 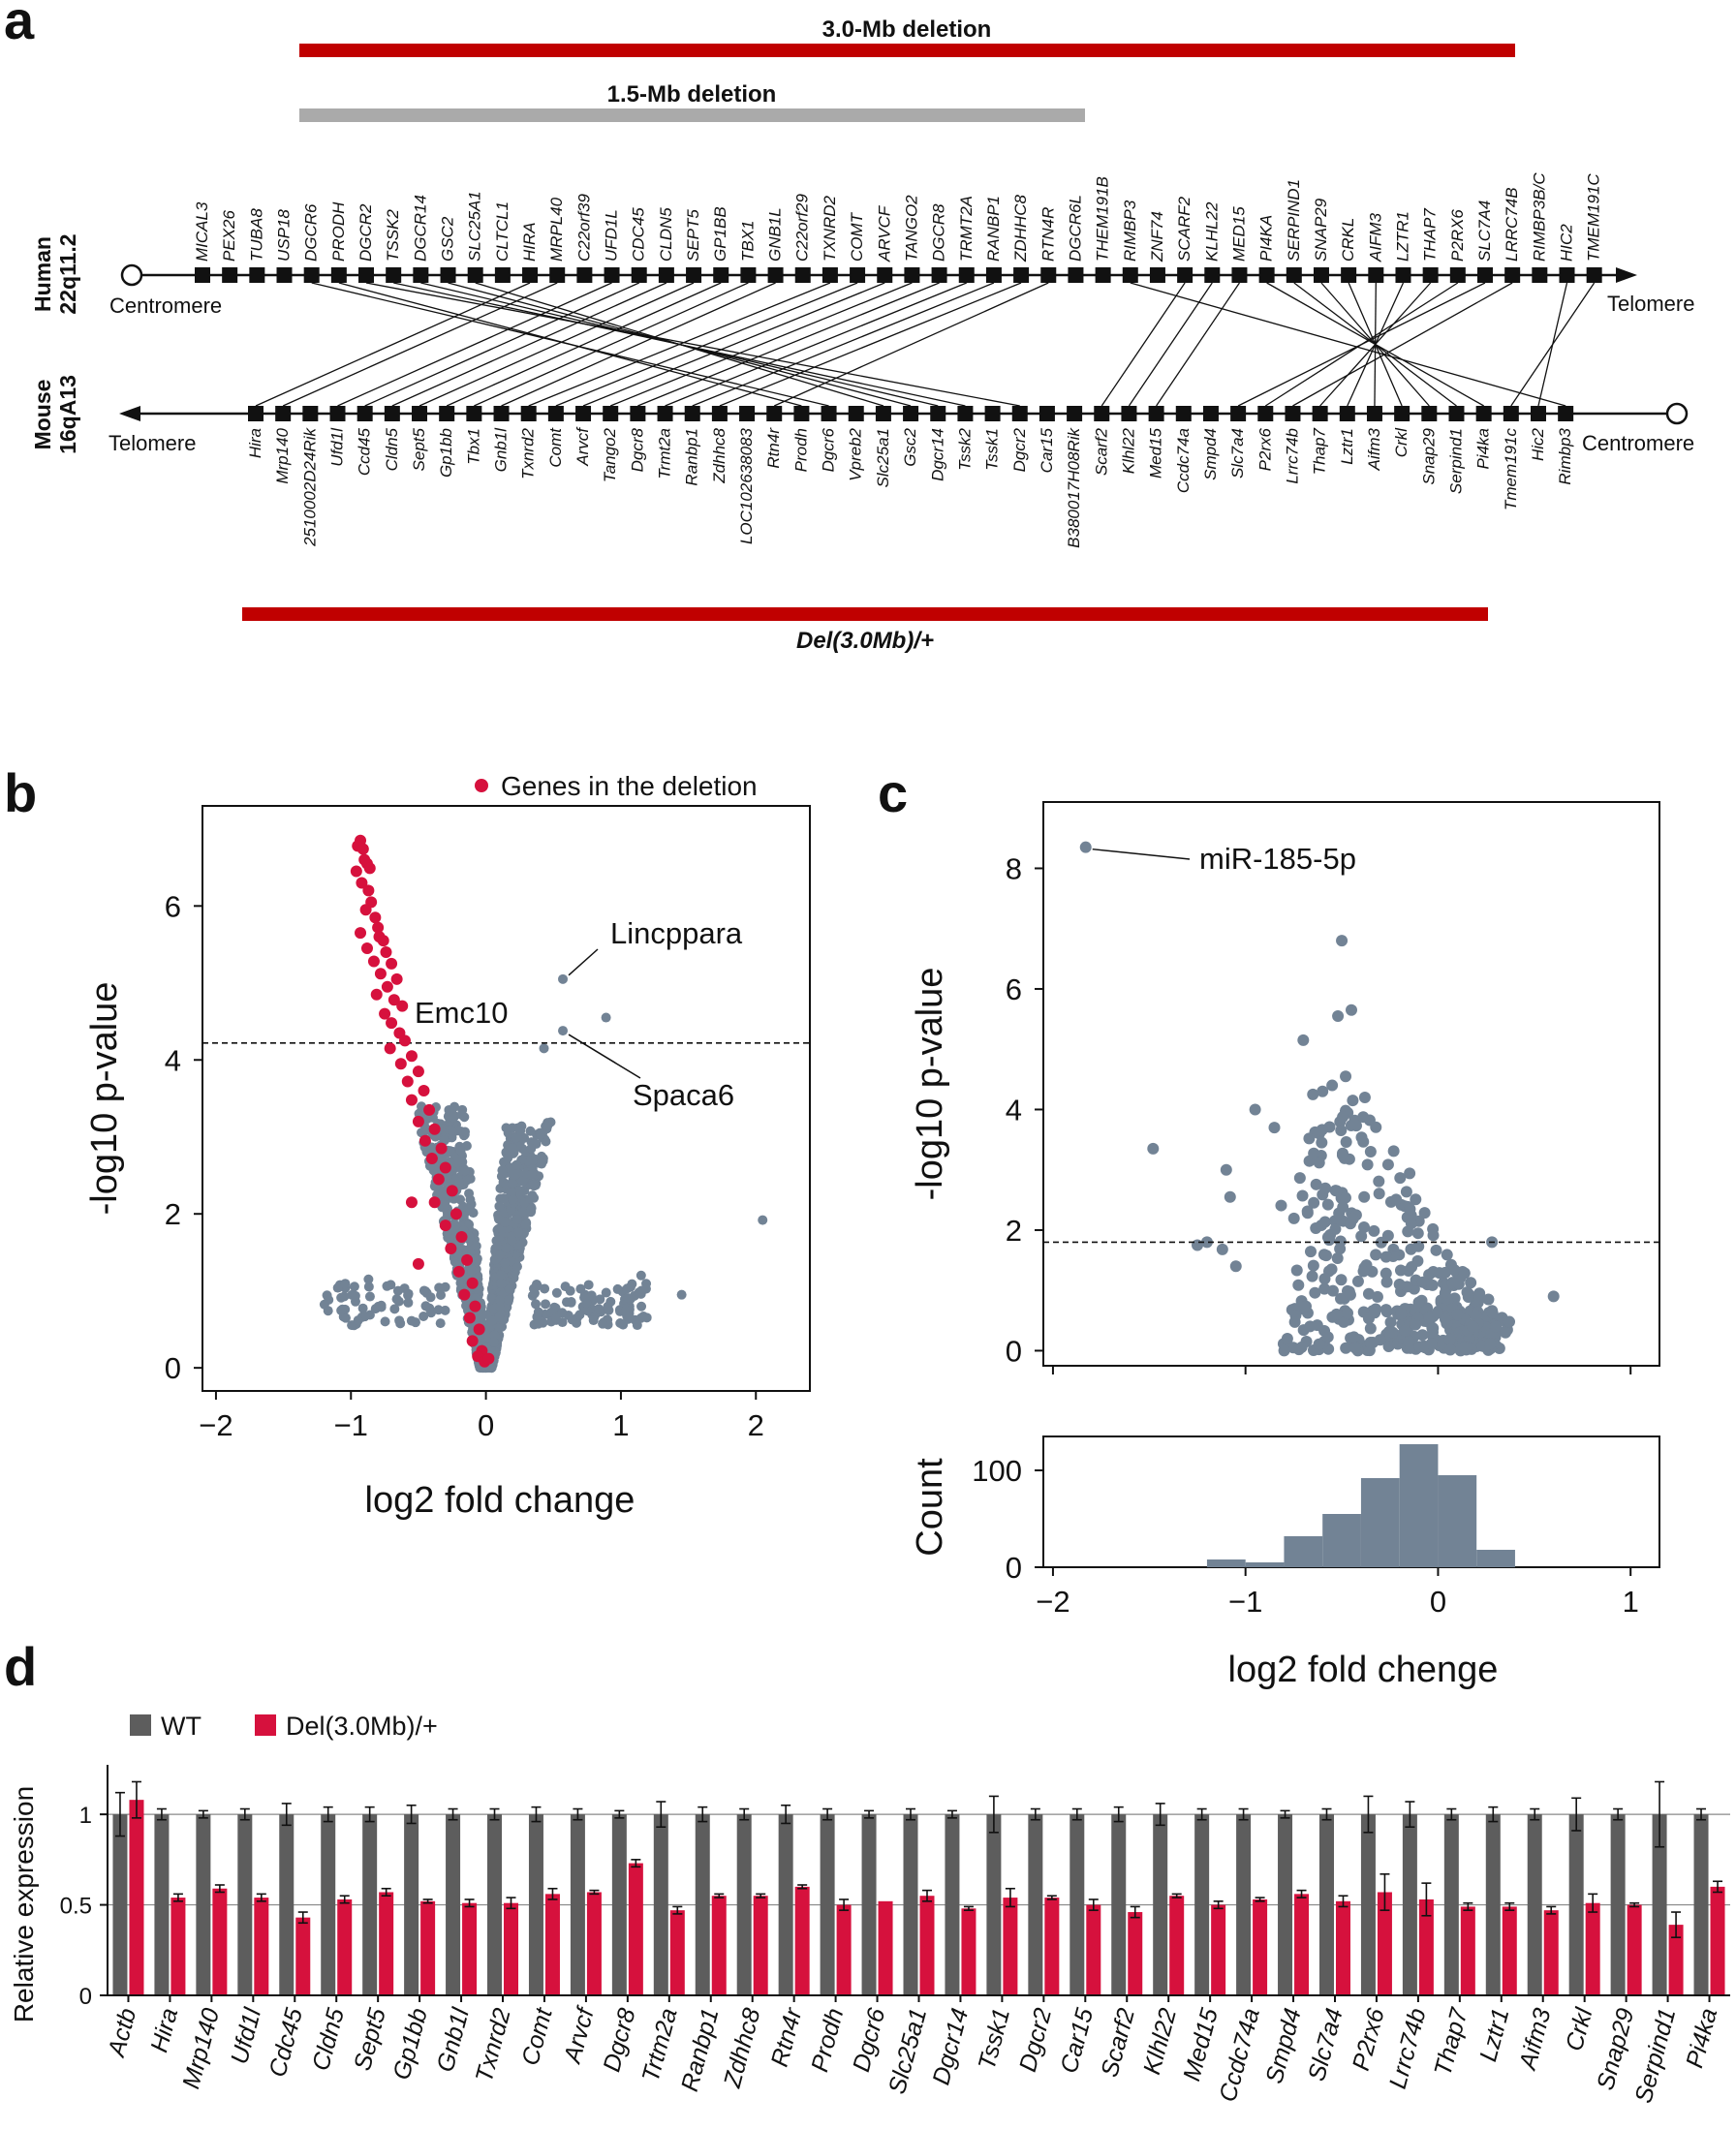 What do you see at coordinates (265, 1725) in the screenshot?
I see `legend-del-swatch` at bounding box center [265, 1725].